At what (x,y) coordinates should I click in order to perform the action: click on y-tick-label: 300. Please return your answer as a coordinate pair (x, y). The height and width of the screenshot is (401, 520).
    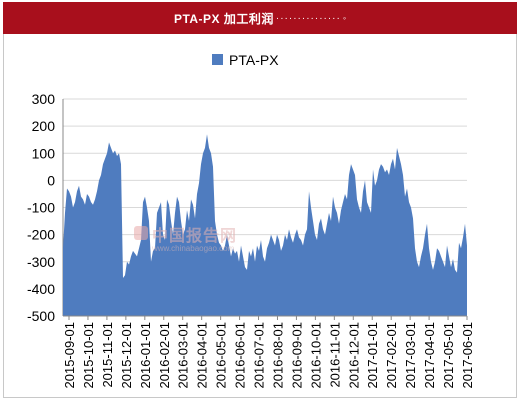
    Looking at the image, I should click on (44, 99).